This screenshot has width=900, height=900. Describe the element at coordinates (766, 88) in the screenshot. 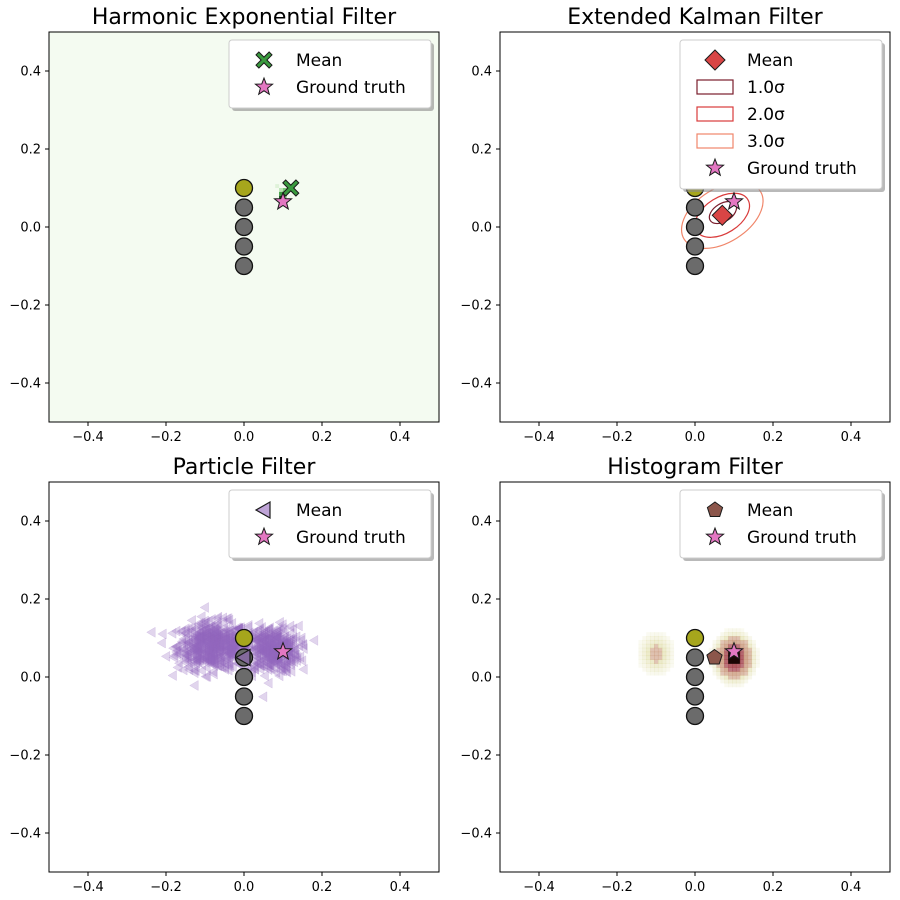

I see `legend-label: 1.0σ` at that location.